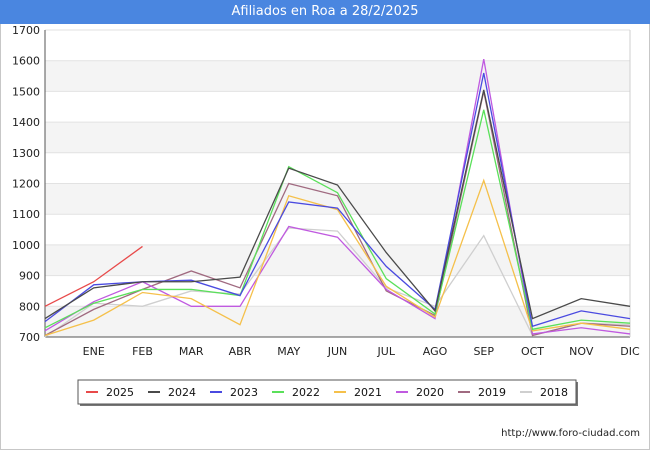 The height and width of the screenshot is (450, 650). What do you see at coordinates (532, 351) in the screenshot?
I see `x-tick-label: OCT` at bounding box center [532, 351].